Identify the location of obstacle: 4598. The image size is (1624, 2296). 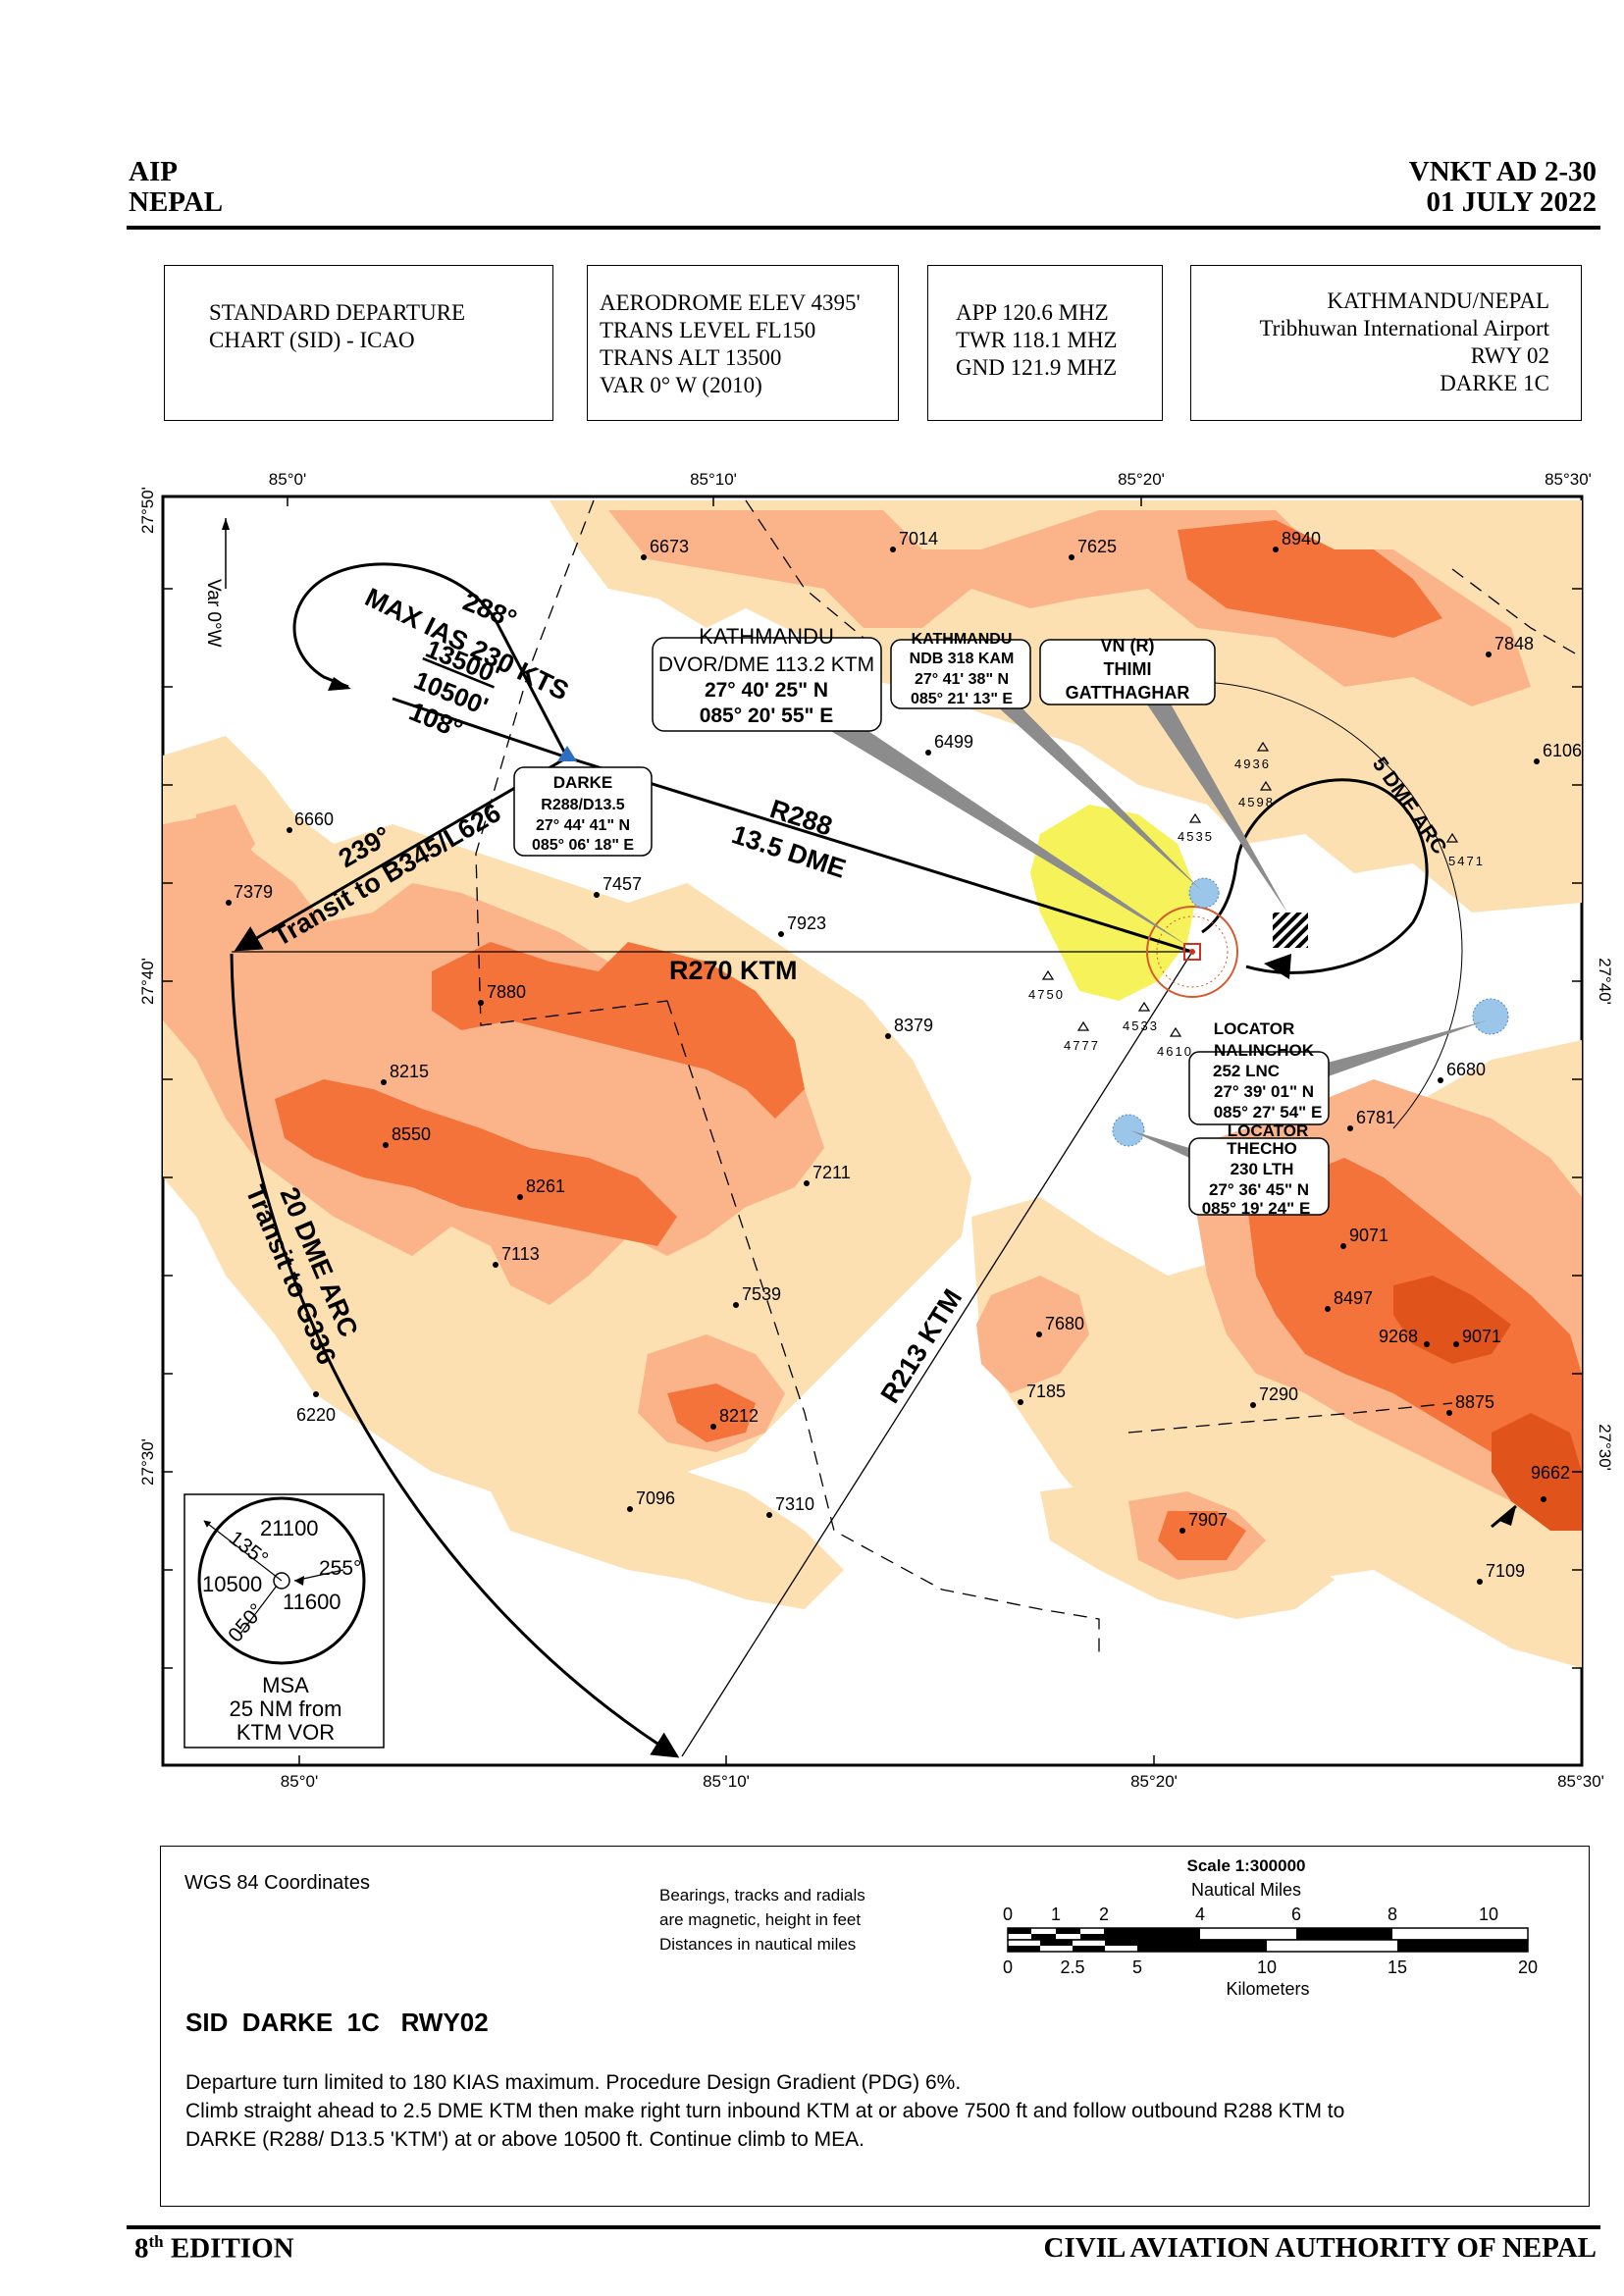
(1255, 794).